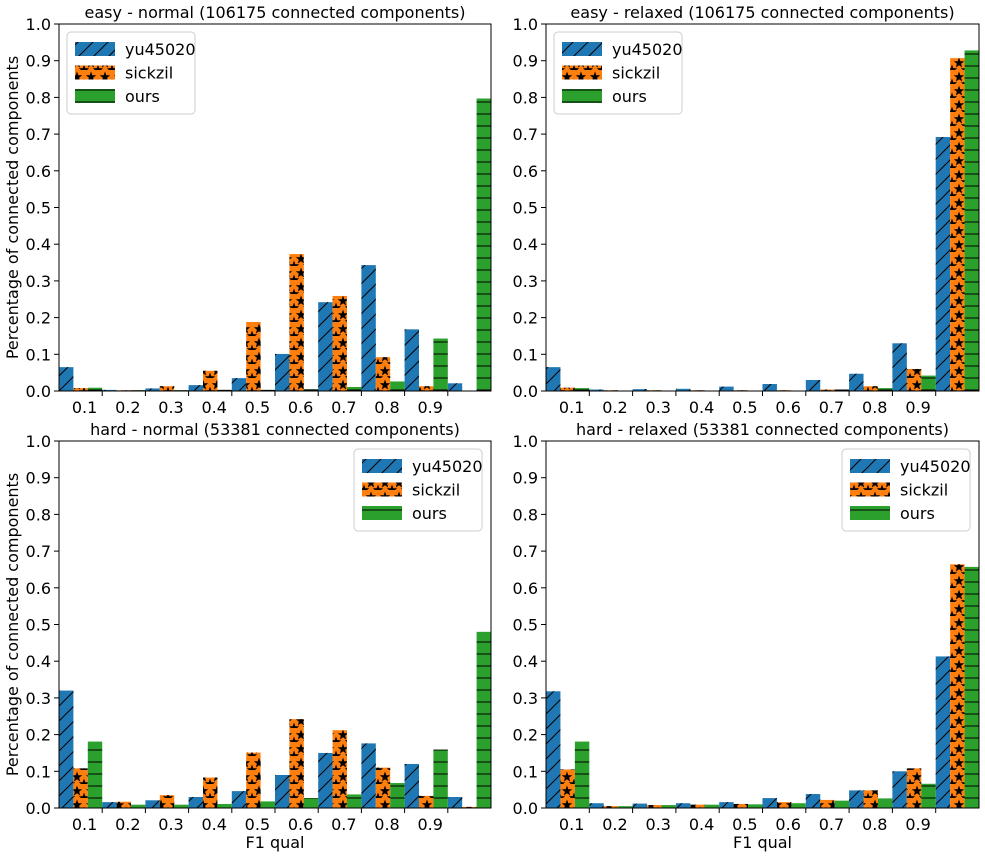 Image resolution: width=985 pixels, height=860 pixels. What do you see at coordinates (525, 514) in the screenshot?
I see `y-tick-label: 0.8` at bounding box center [525, 514].